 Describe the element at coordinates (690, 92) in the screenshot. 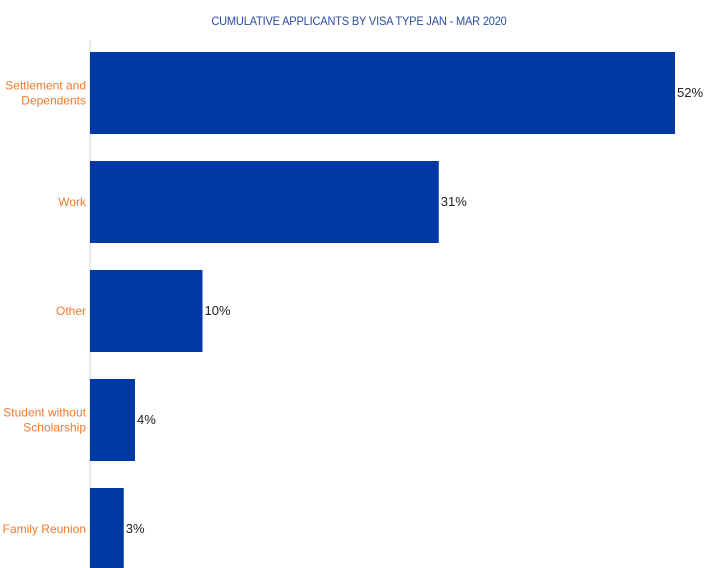

I see `value-label-0: 52%` at that location.